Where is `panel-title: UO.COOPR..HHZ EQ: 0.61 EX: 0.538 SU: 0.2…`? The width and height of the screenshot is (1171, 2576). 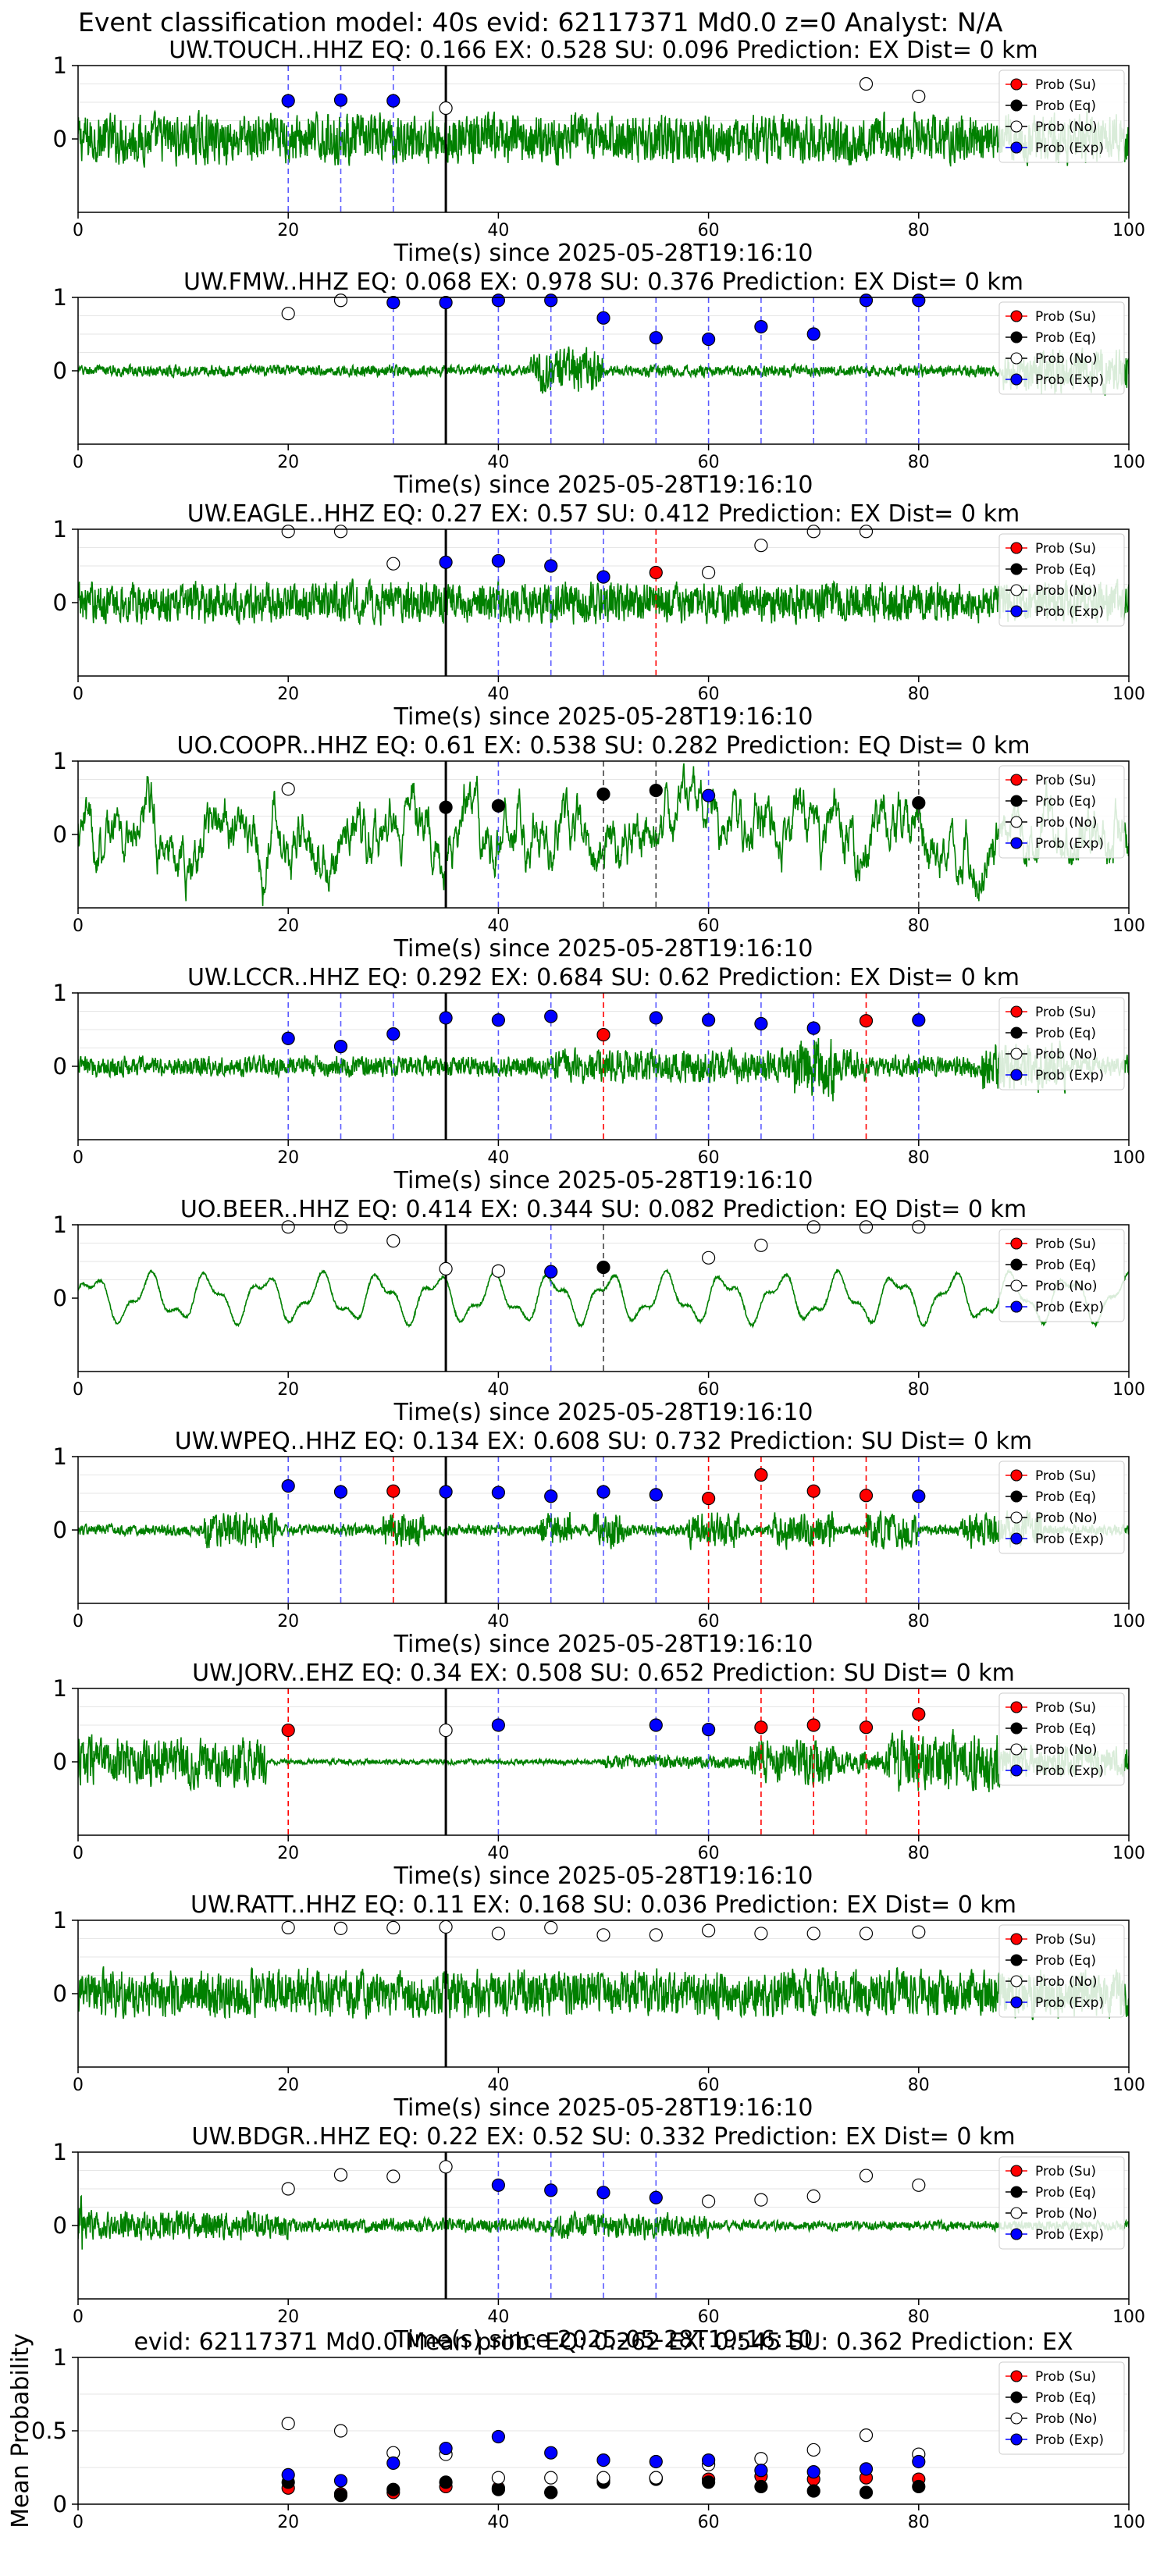 panel-title: UO.COOPR..HHZ EQ: 0.61 EX: 0.538 SU: 0.2… is located at coordinates (603, 746).